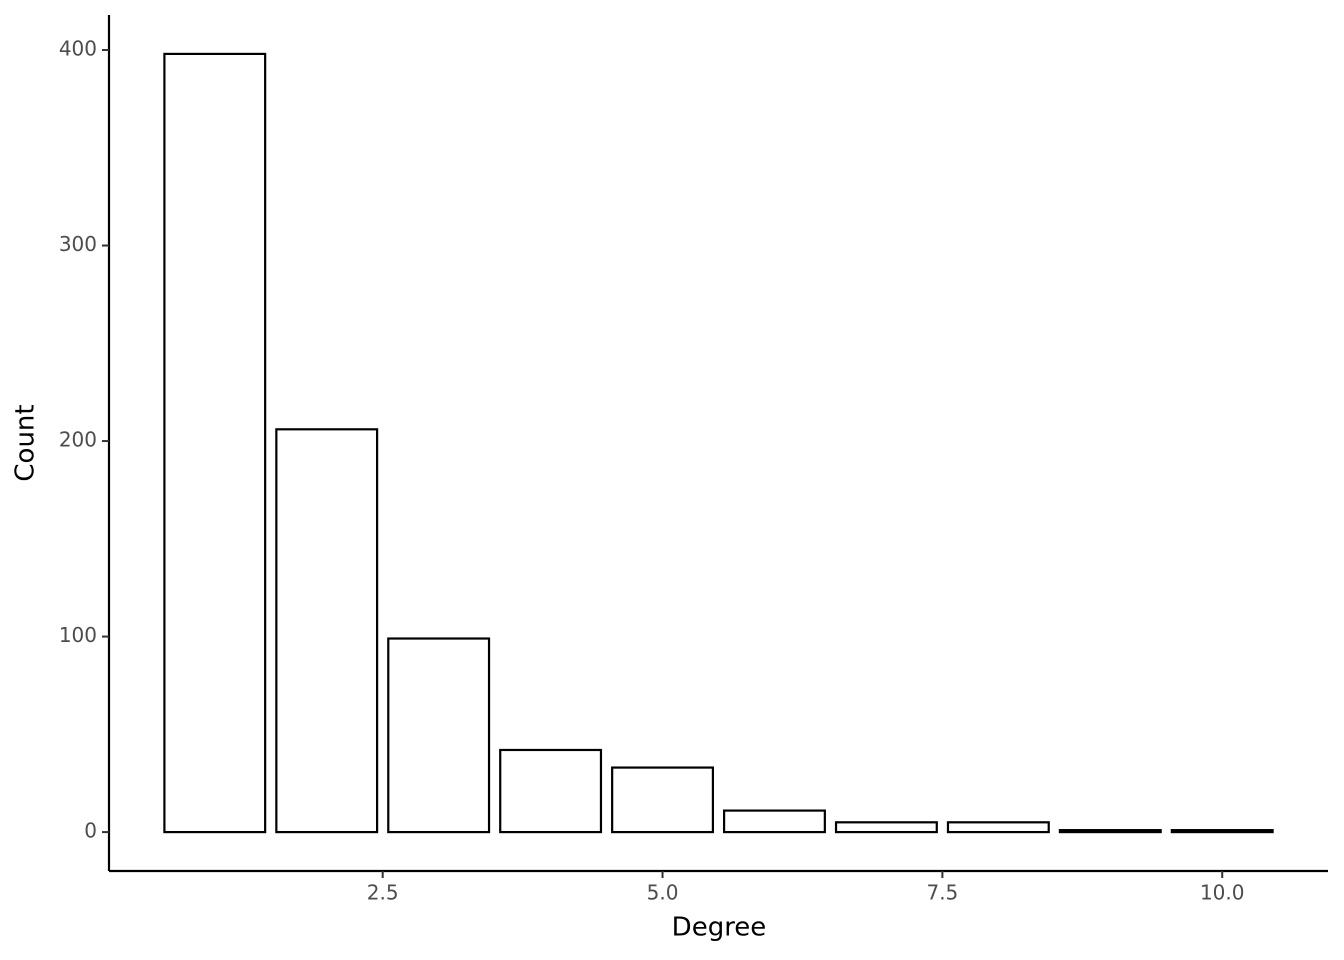  What do you see at coordinates (719, 928) in the screenshot?
I see `x-axis-title: Degree` at bounding box center [719, 928].